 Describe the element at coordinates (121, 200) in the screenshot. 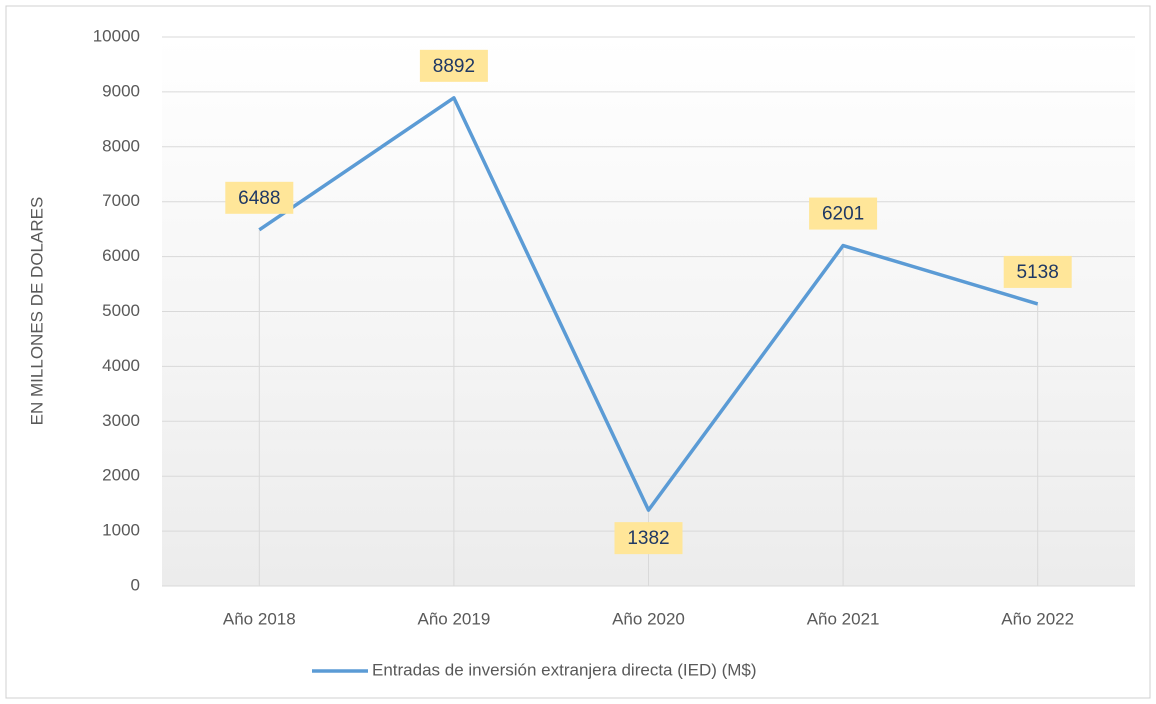

I see `y-tick-label: 7000` at that location.